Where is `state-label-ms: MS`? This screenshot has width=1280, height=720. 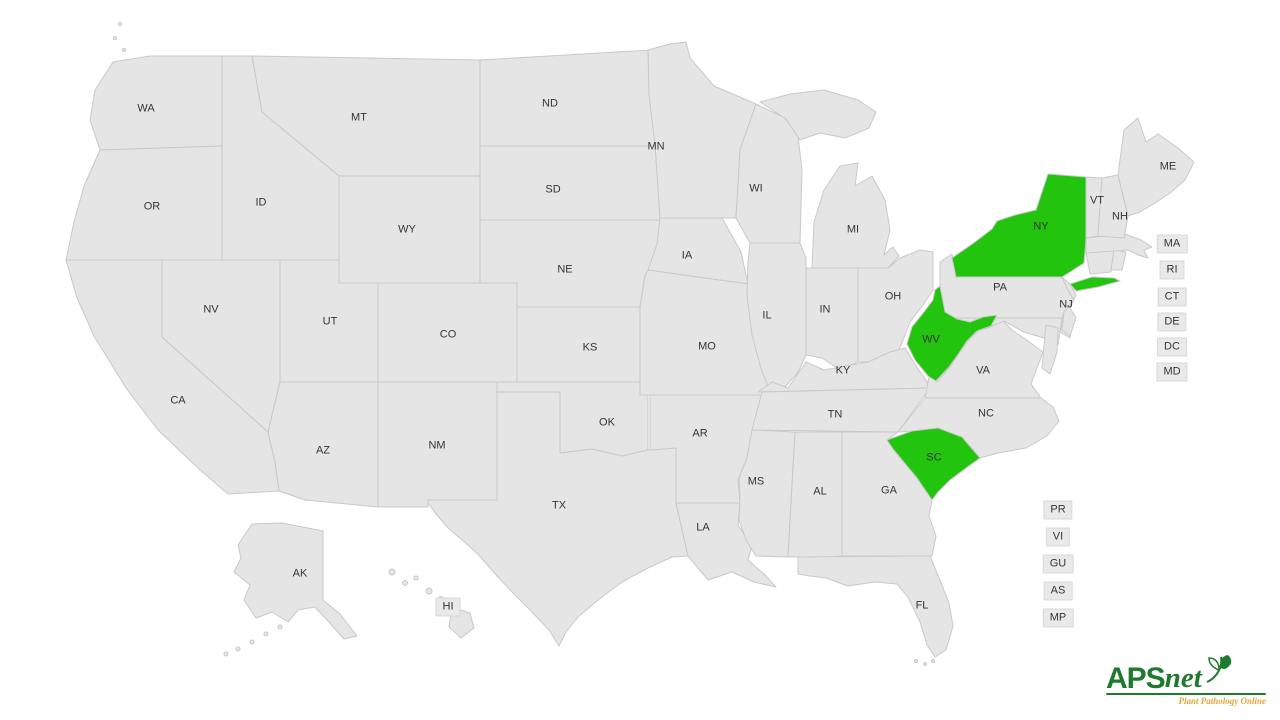 state-label-ms: MS is located at coordinates (756, 481).